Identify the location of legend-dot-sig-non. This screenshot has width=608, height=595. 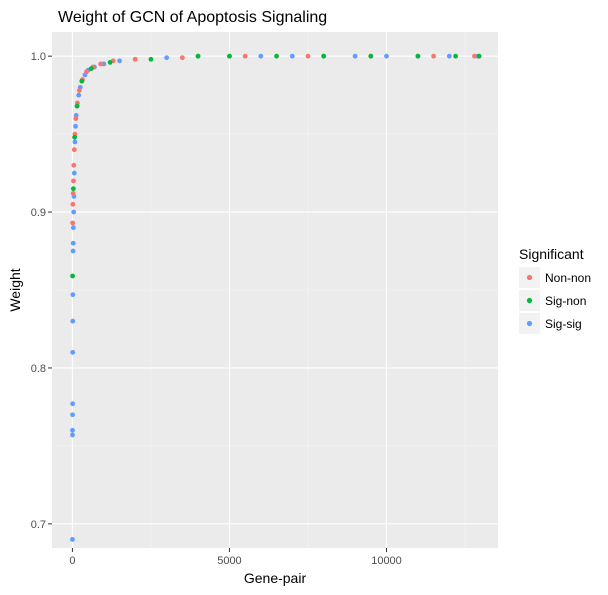
(529, 300).